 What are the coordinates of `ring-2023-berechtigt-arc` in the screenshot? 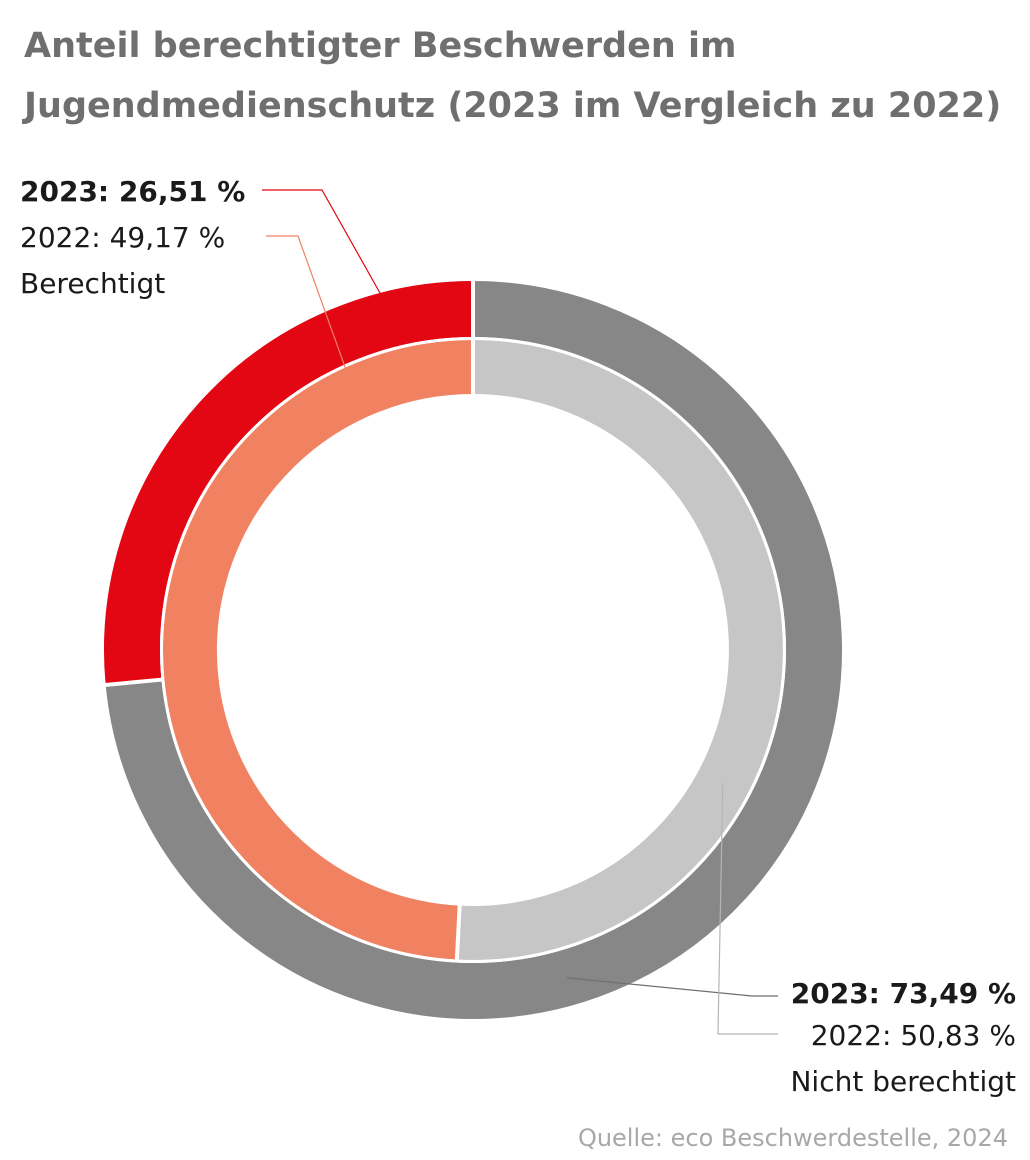 It's located at (289, 483).